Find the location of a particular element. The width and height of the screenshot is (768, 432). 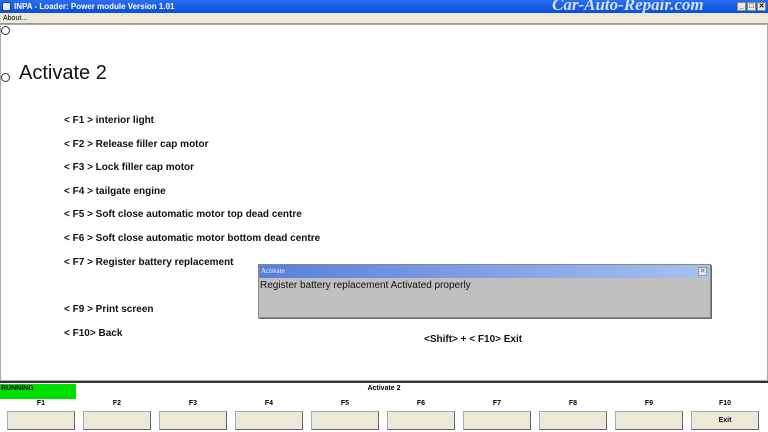

minimize-button: _ is located at coordinates (741, 6).